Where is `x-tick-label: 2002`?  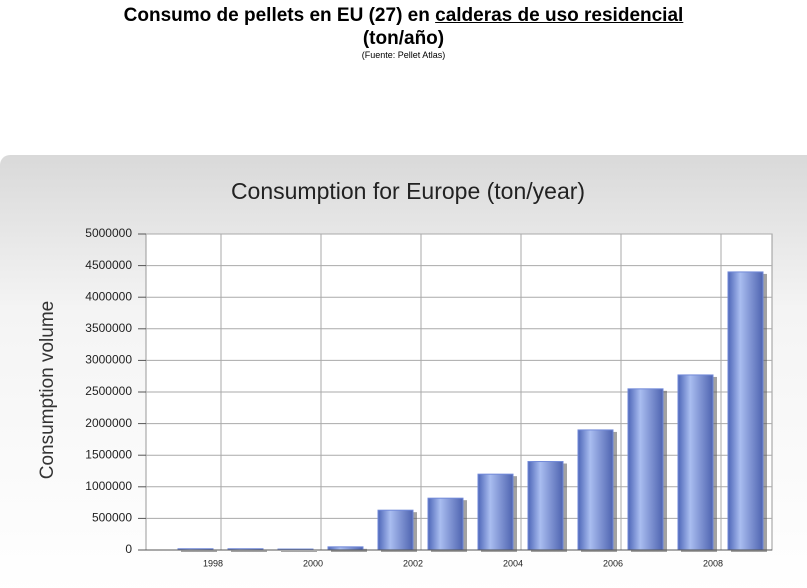 x-tick-label: 2002 is located at coordinates (413, 563).